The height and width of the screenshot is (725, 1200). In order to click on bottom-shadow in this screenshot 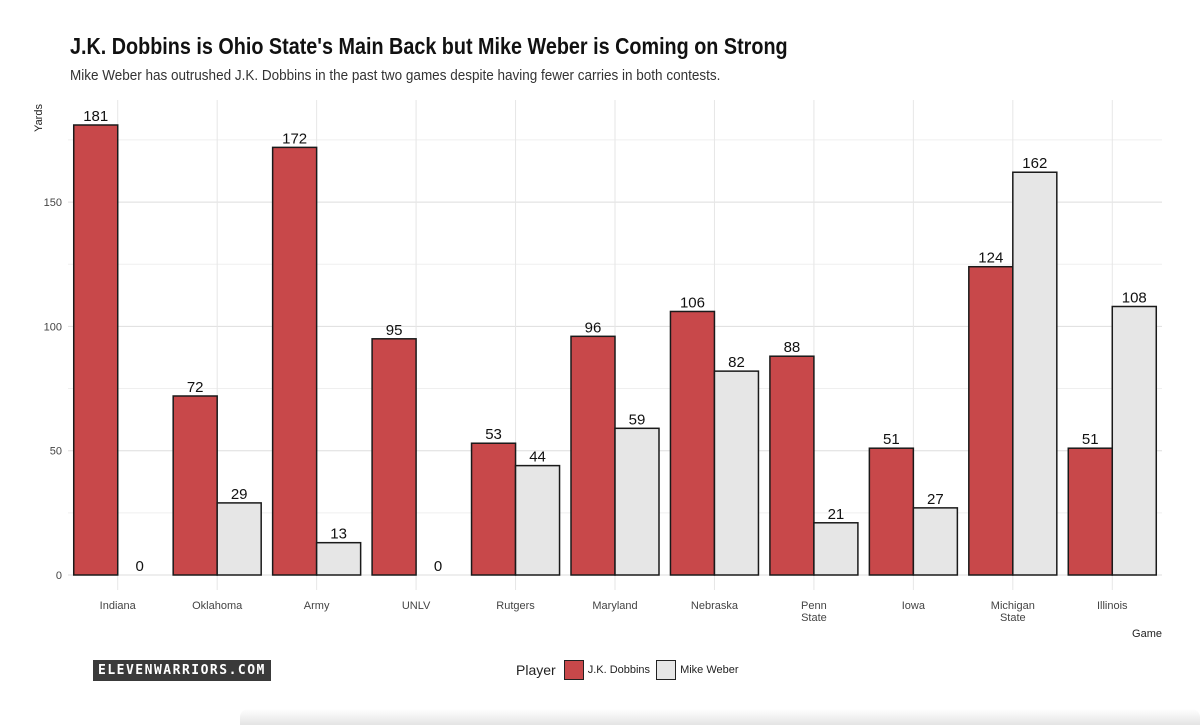, I will do `click(720, 717)`.